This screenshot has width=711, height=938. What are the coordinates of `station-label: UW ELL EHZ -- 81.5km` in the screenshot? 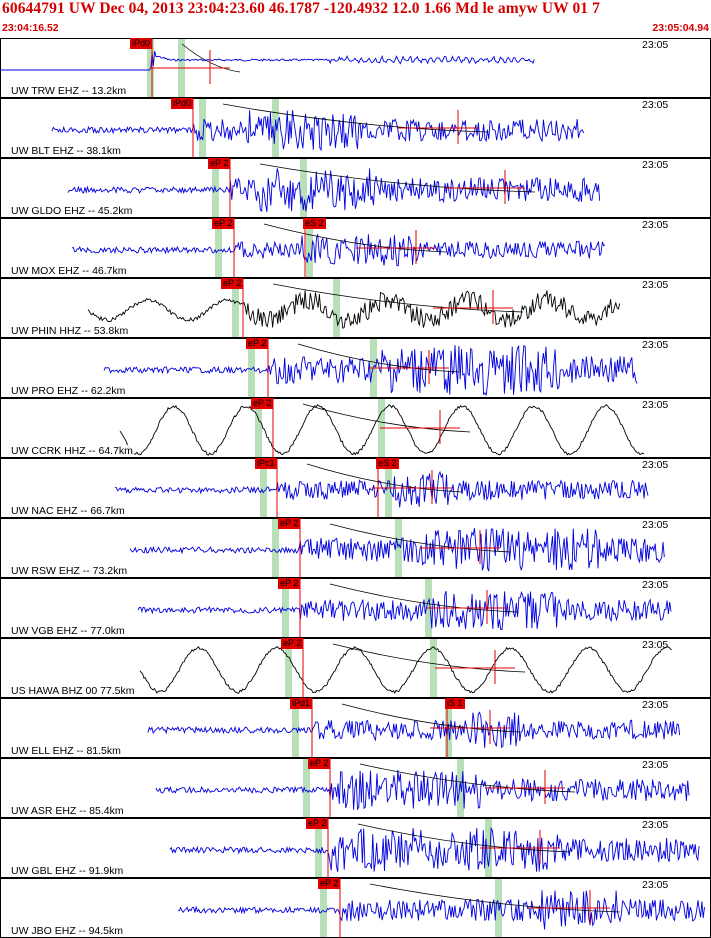 It's located at (66, 751).